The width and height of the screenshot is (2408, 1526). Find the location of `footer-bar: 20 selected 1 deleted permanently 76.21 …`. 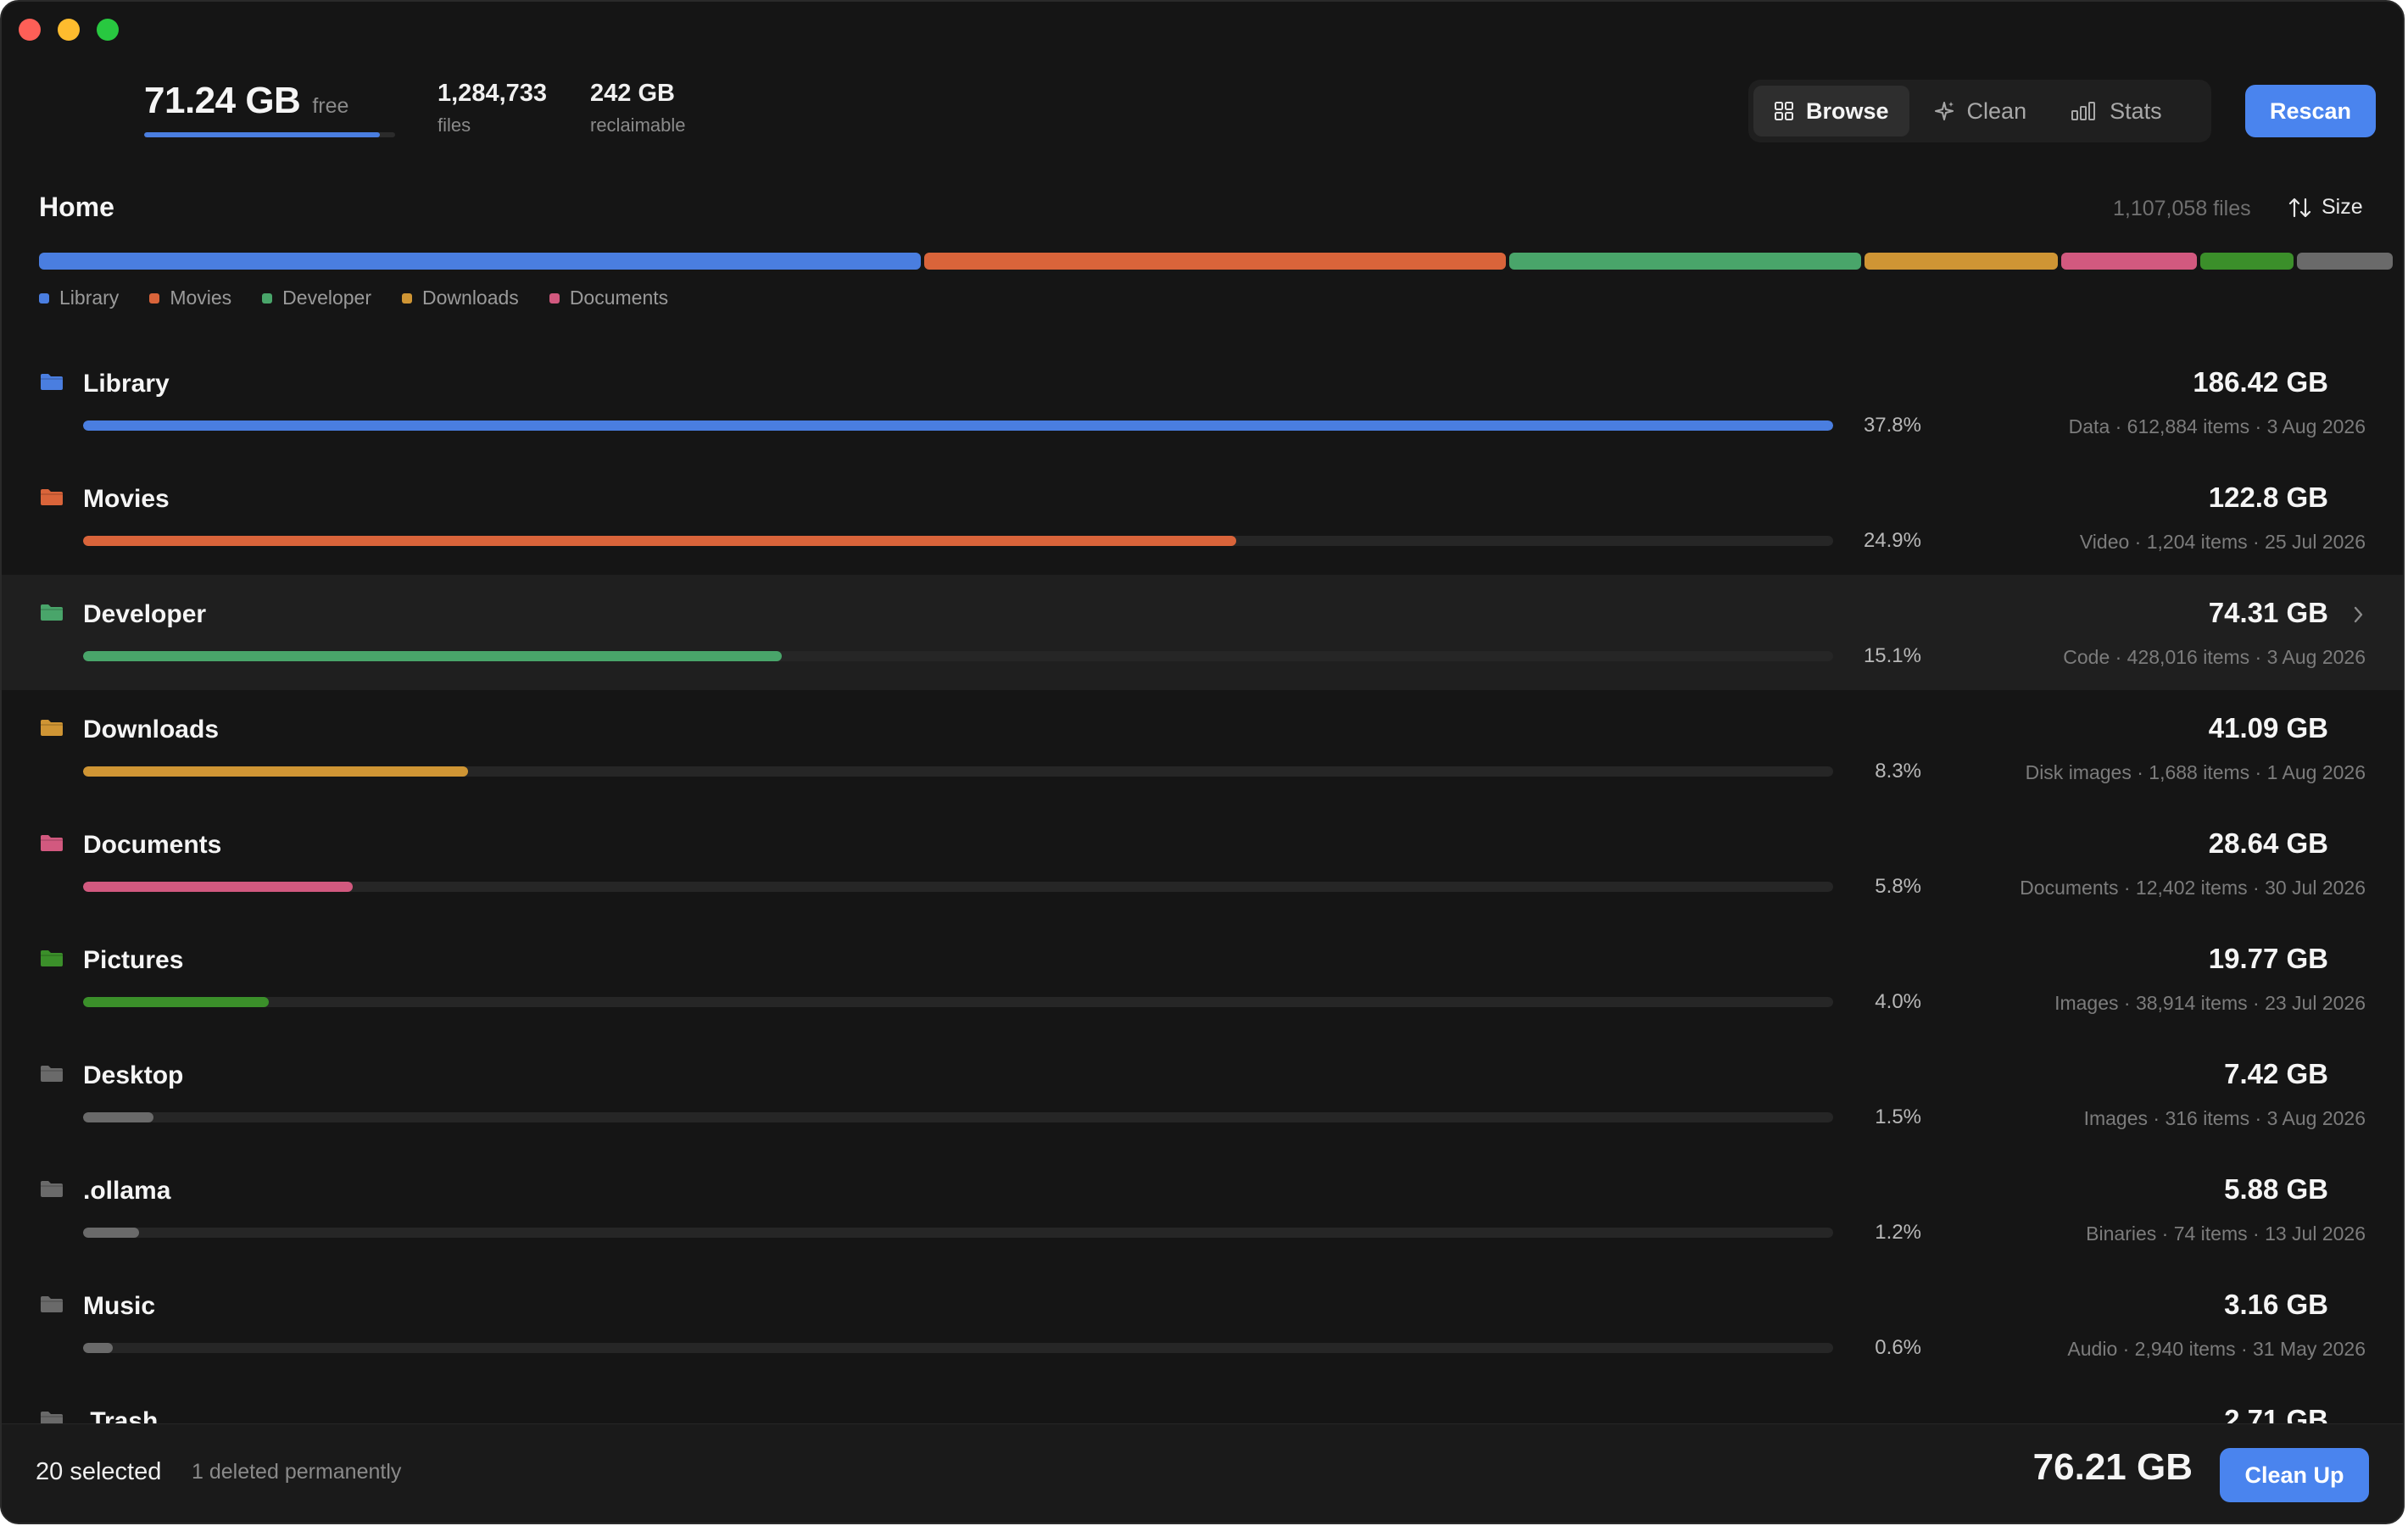

footer-bar: 20 selected 1 deleted permanently 76.21 … is located at coordinates (1202, 1473).